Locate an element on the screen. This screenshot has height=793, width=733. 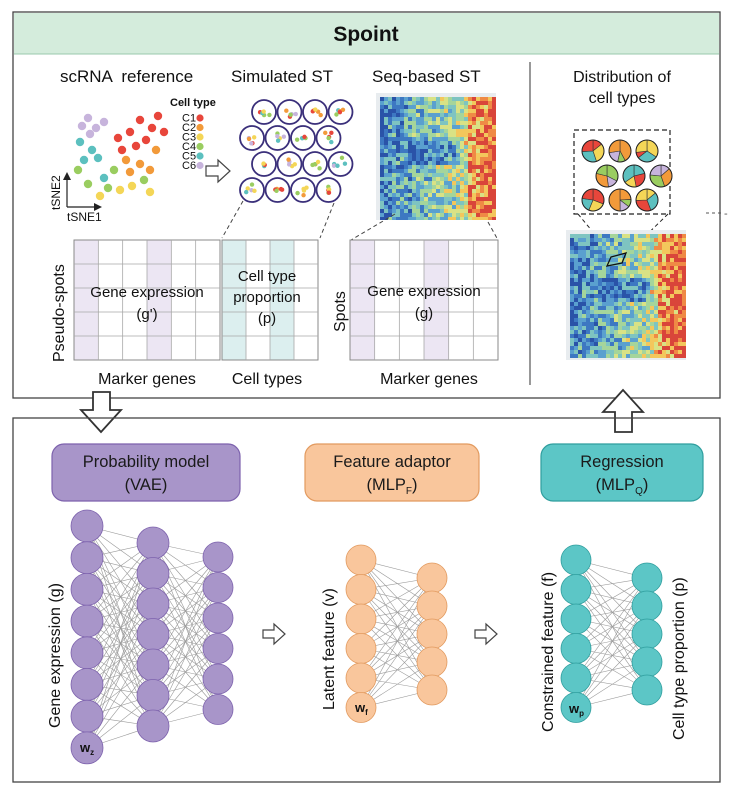
vae-network is located at coordinates (152, 637).